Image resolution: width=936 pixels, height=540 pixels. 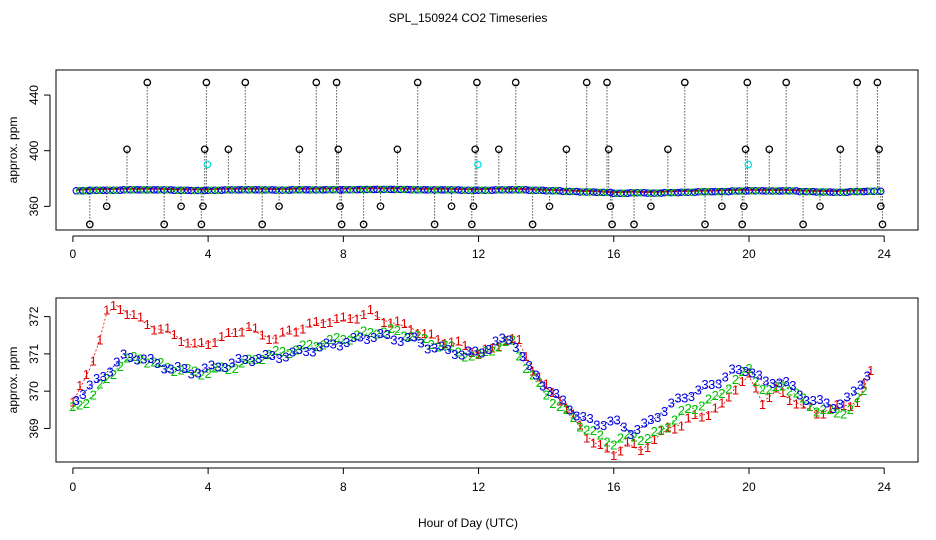 What do you see at coordinates (13, 380) in the screenshot?
I see `bottom-y-axis-label: approx. ppm` at bounding box center [13, 380].